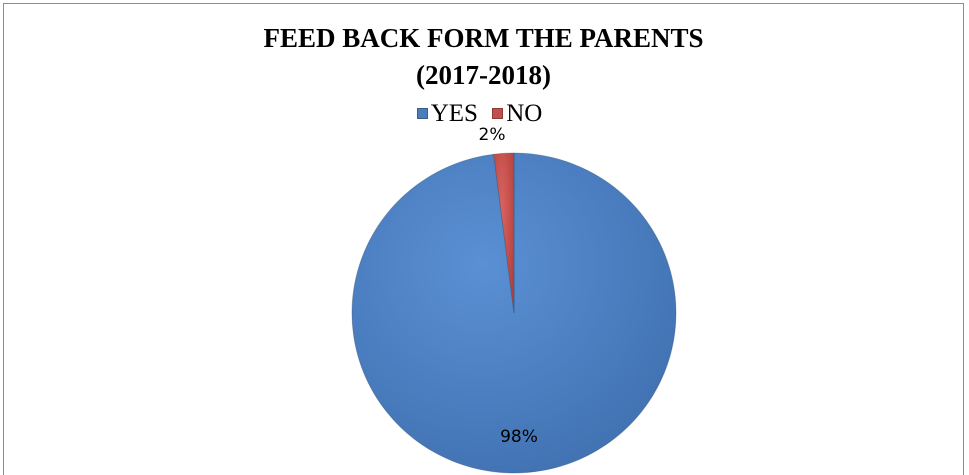 The width and height of the screenshot is (969, 475). What do you see at coordinates (498, 113) in the screenshot?
I see `legend-swatch-no` at bounding box center [498, 113].